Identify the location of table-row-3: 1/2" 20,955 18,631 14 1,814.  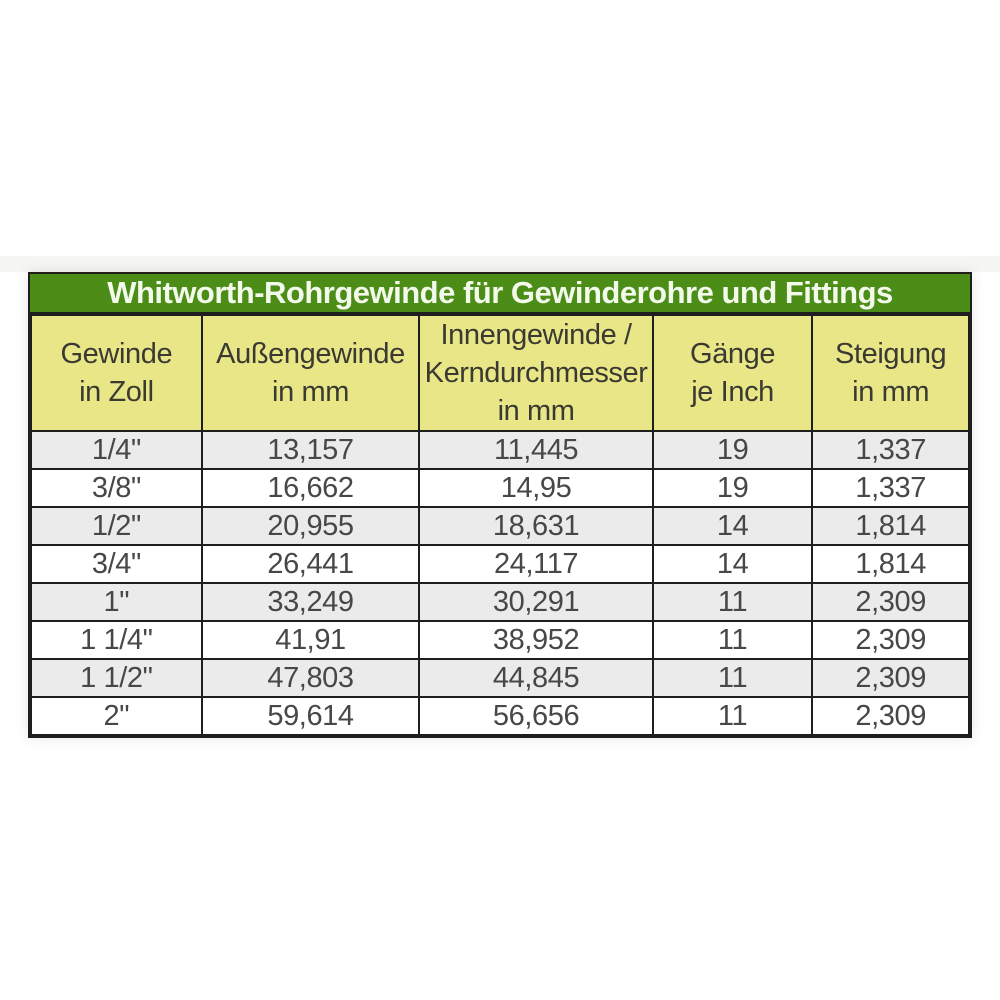
(500, 526).